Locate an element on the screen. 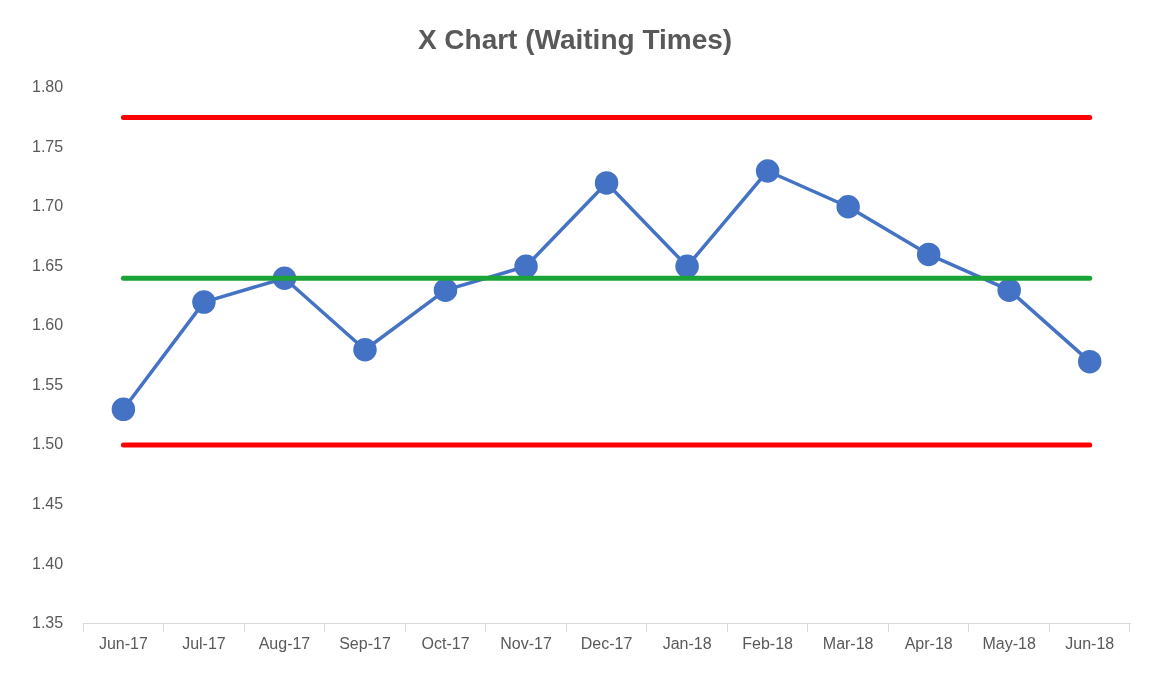  x-tick-label: Apr-18 is located at coordinates (928, 643).